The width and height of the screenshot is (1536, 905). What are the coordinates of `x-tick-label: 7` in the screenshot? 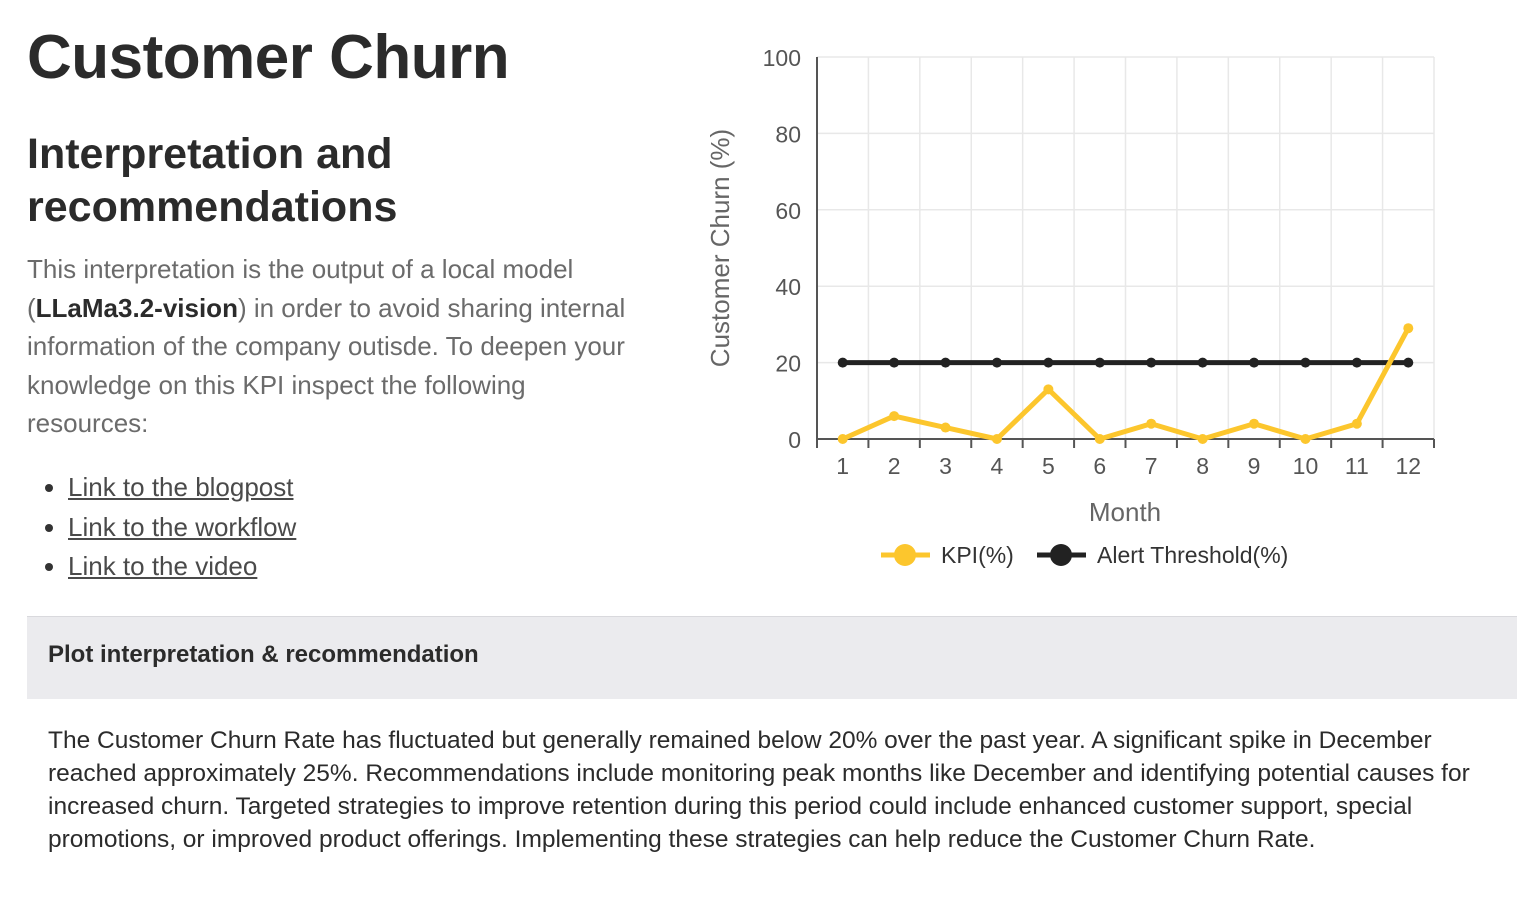 It's located at (1151, 466).